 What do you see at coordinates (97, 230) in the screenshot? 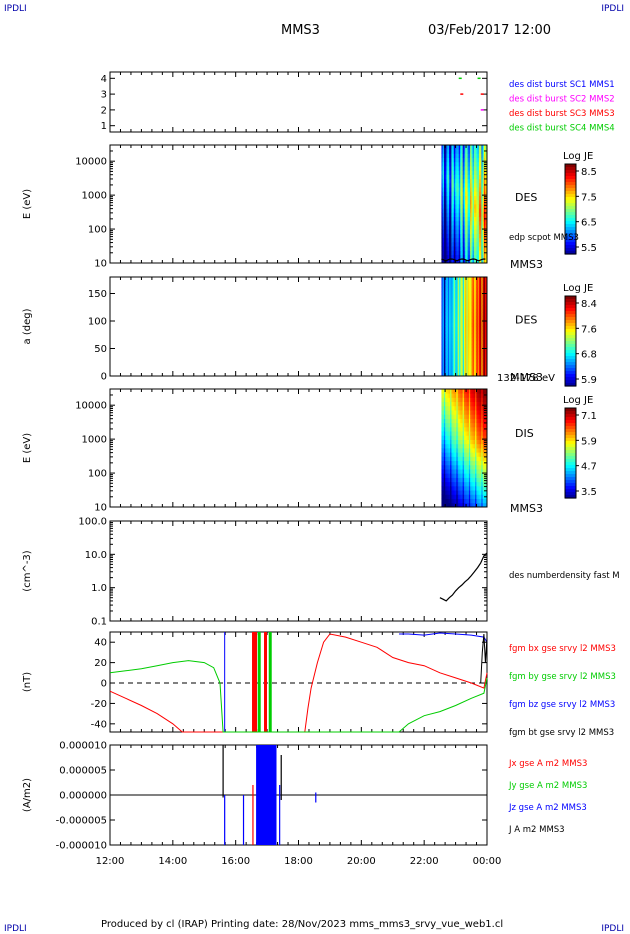
I see `des_energy-ytick-label: 100` at bounding box center [97, 230].